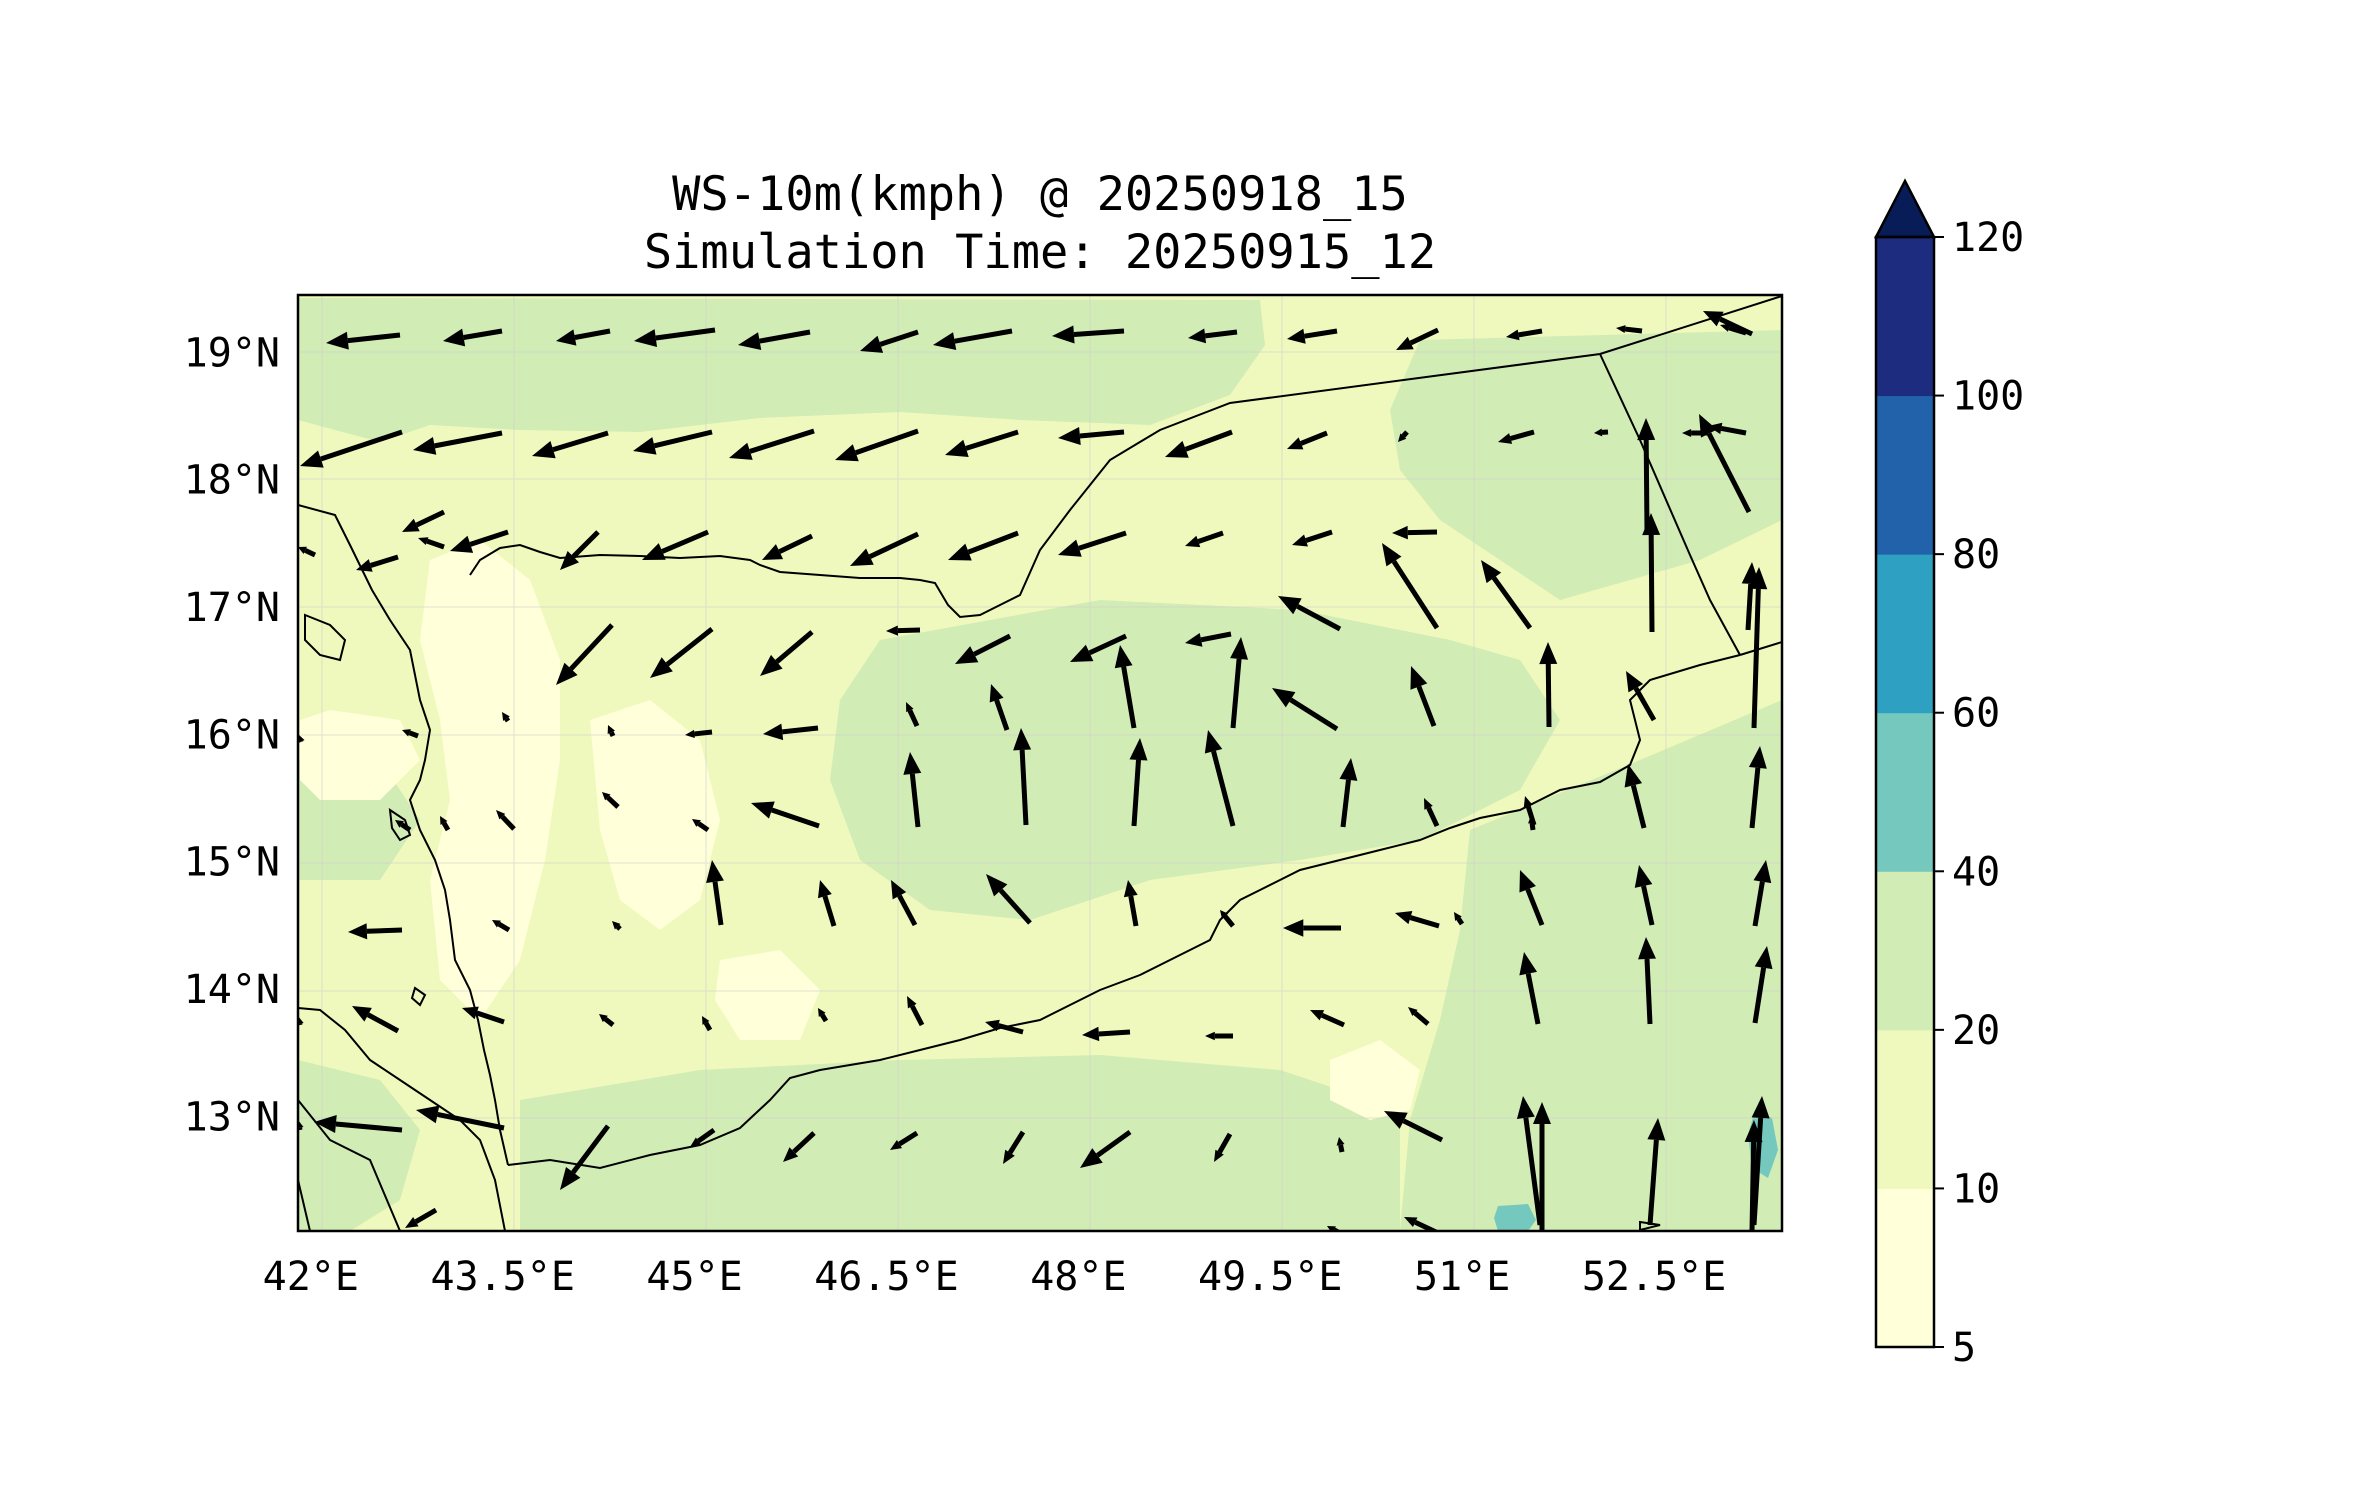  I want to click on colorbar: 5 10 20 40 60 80 100 120, so click(1948, 774).